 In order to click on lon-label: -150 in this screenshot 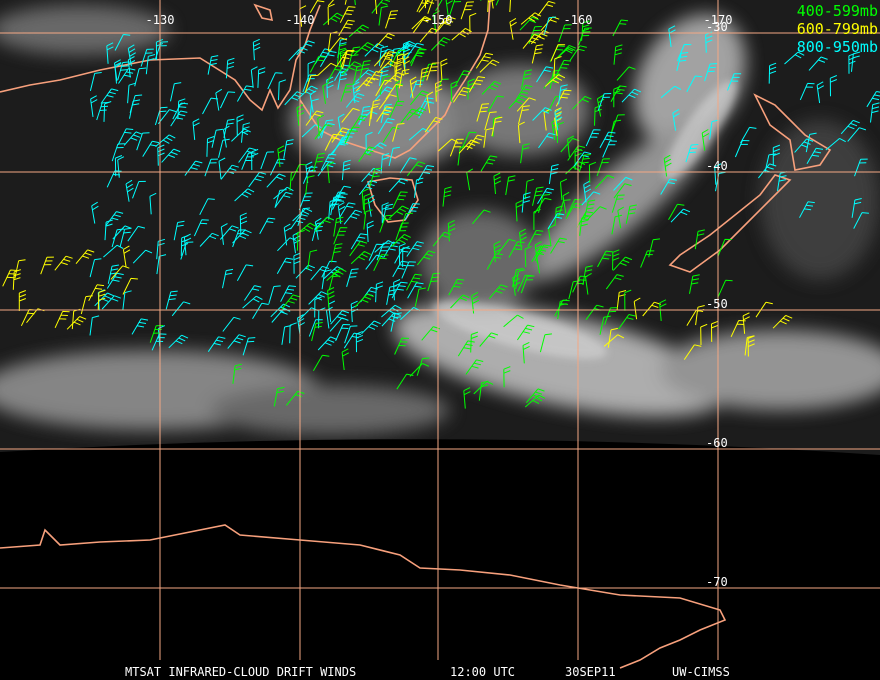, I will do `click(438, 20)`.